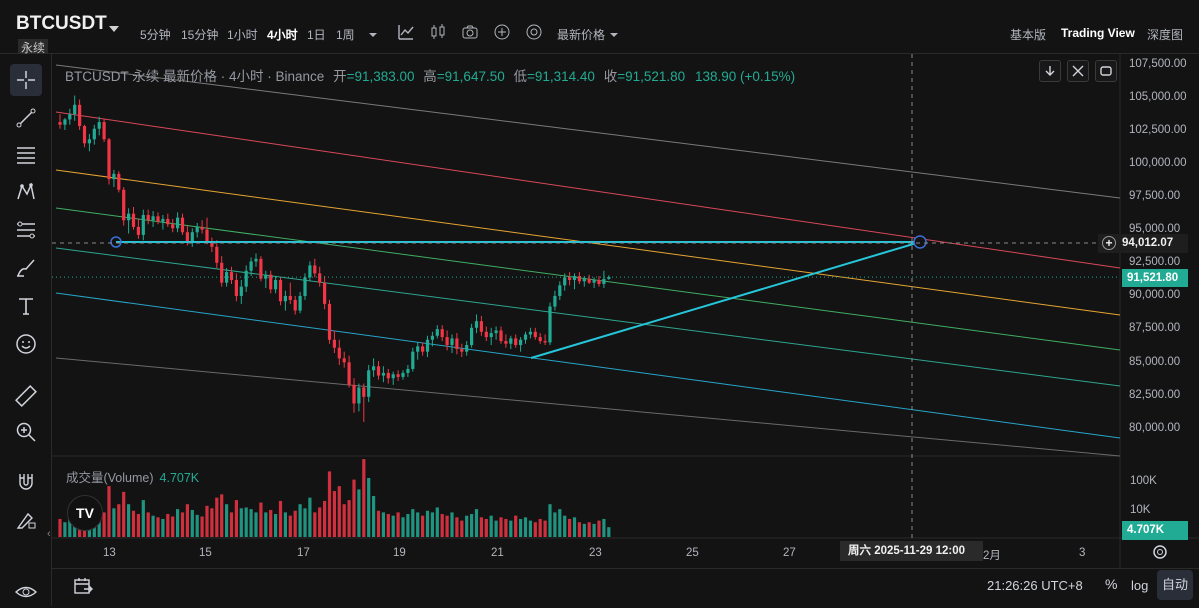 The height and width of the screenshot is (608, 1199). Describe the element at coordinates (83, 586) in the screenshot. I see `calendar-goto-icon` at that location.